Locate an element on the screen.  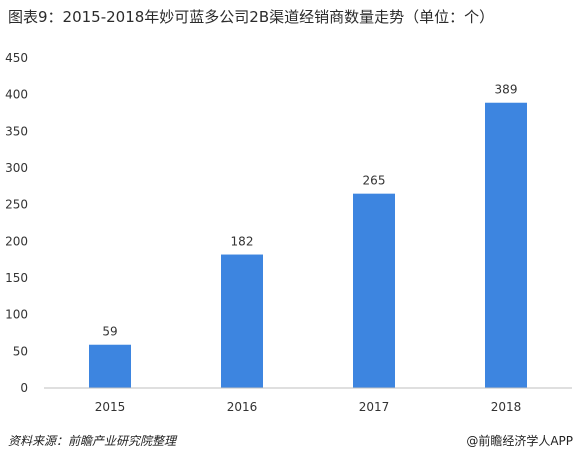
y-tick-label: 350 is located at coordinates (16, 131).